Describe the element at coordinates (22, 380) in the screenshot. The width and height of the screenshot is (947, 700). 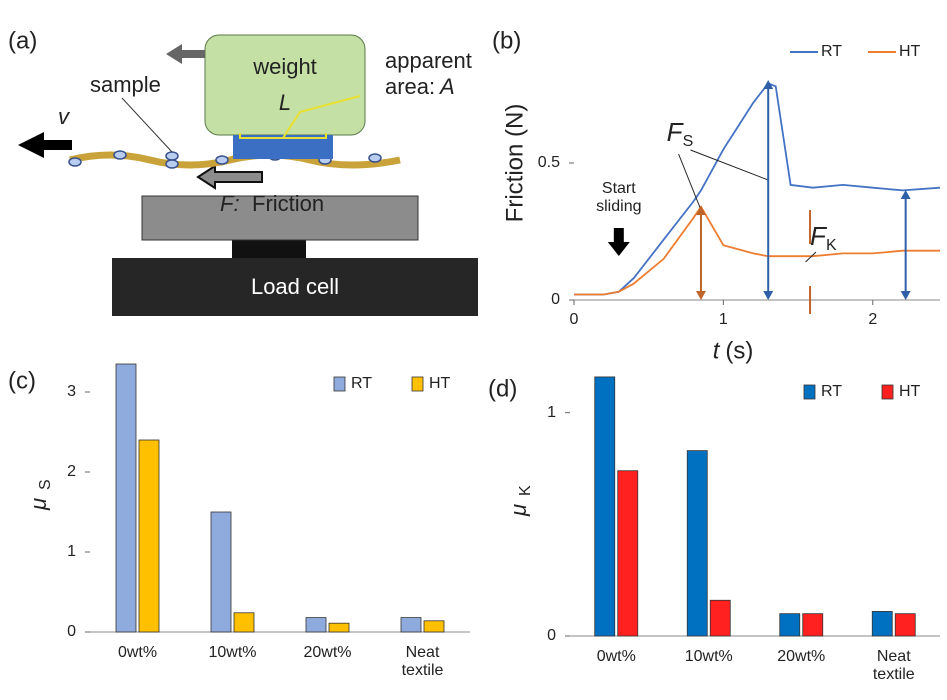
I see `panel-label: (c)` at that location.